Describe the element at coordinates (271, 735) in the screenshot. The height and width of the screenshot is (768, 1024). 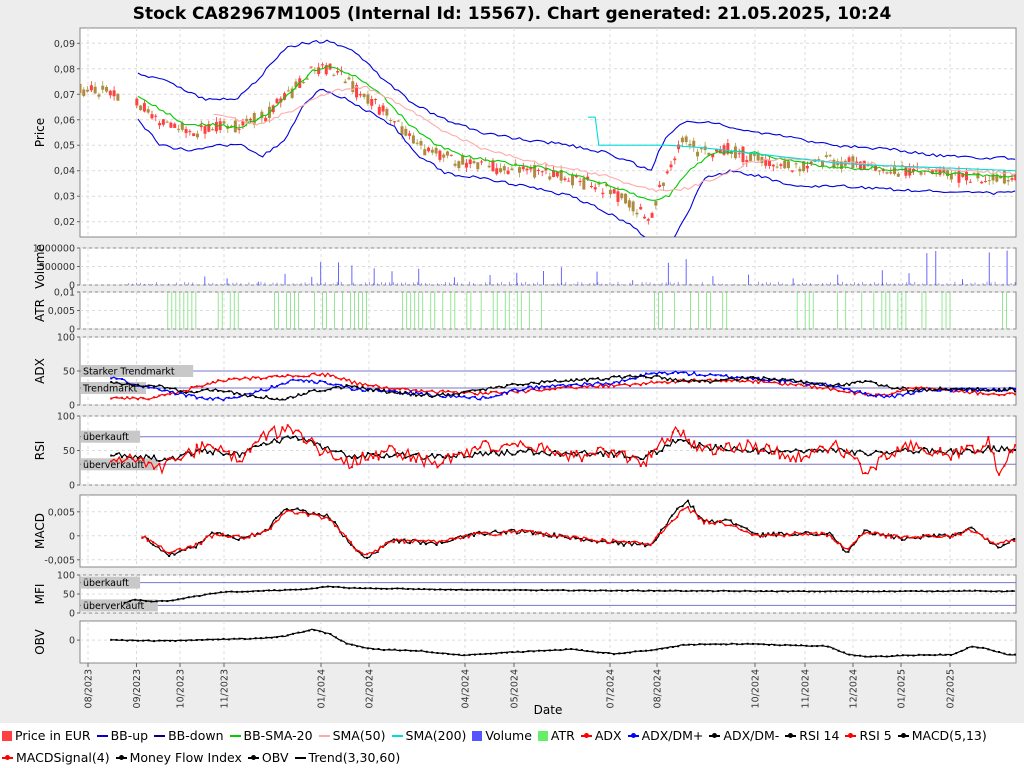
I see `legend-item-bb-sma-20: BB-SMA-20` at that location.